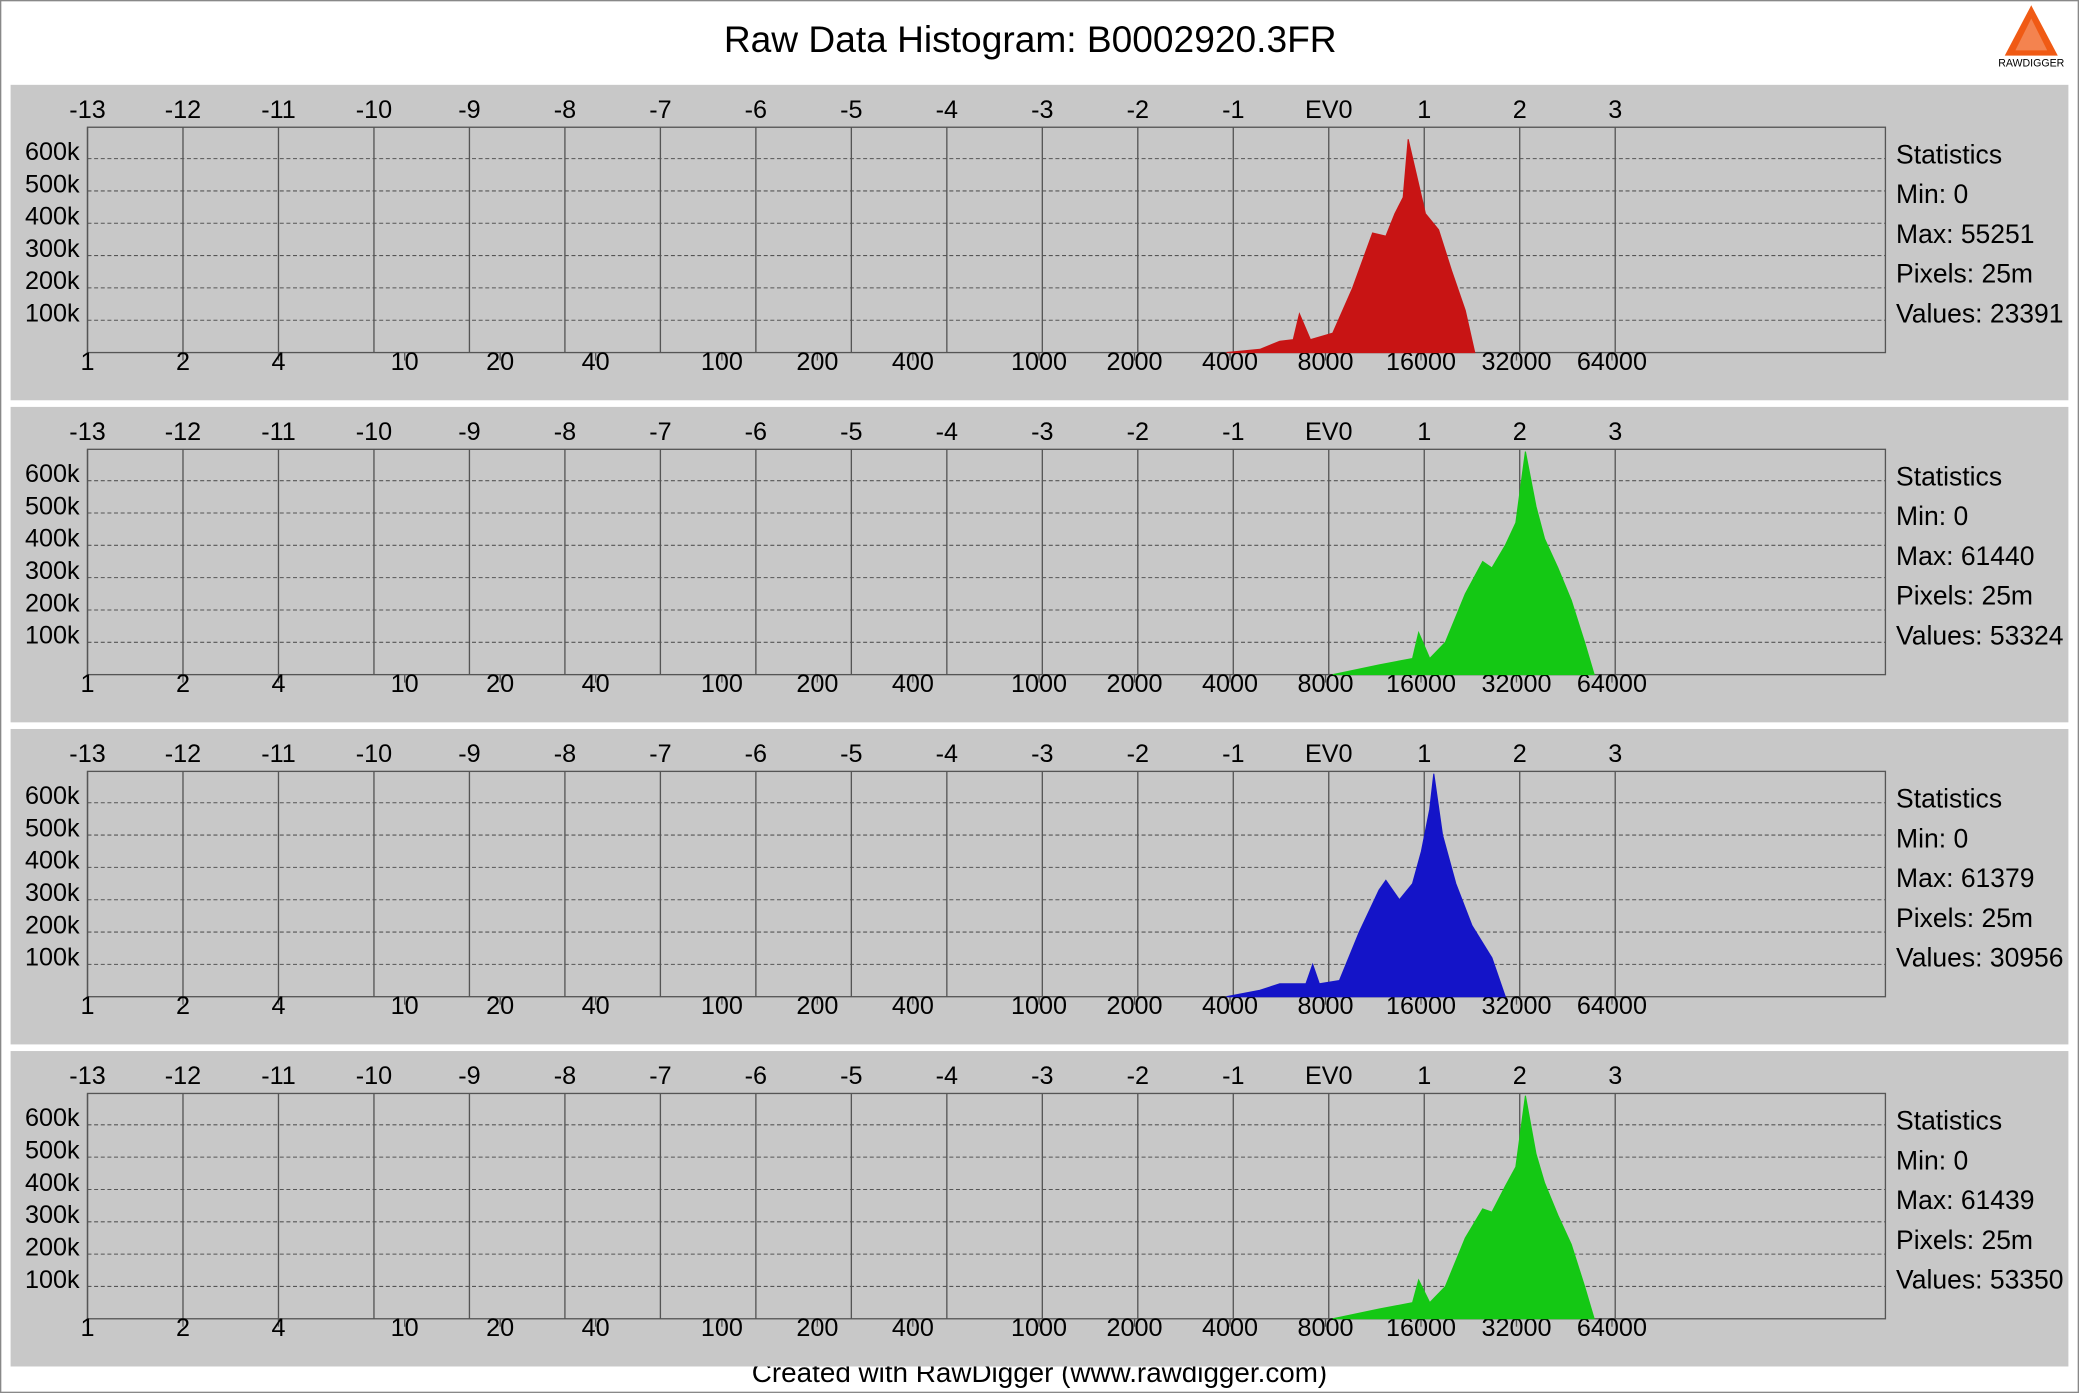 The height and width of the screenshot is (1393, 2079). Describe the element at coordinates (1233, 754) in the screenshot. I see `ev-tick-label: -1` at that location.